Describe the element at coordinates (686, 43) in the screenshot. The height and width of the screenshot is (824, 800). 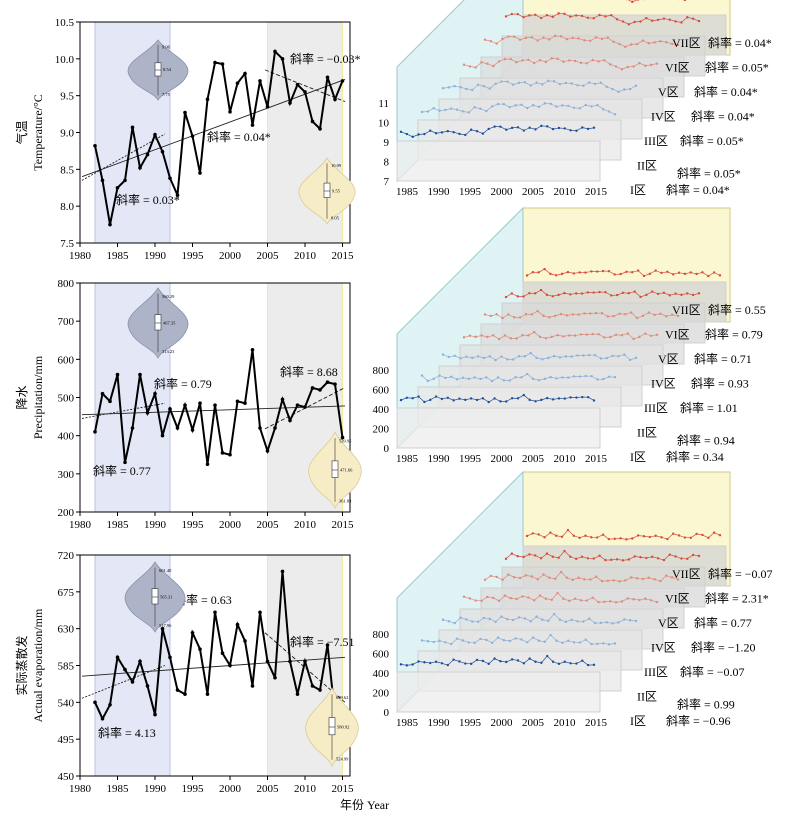
I see `zone-name-label: VII区` at that location.